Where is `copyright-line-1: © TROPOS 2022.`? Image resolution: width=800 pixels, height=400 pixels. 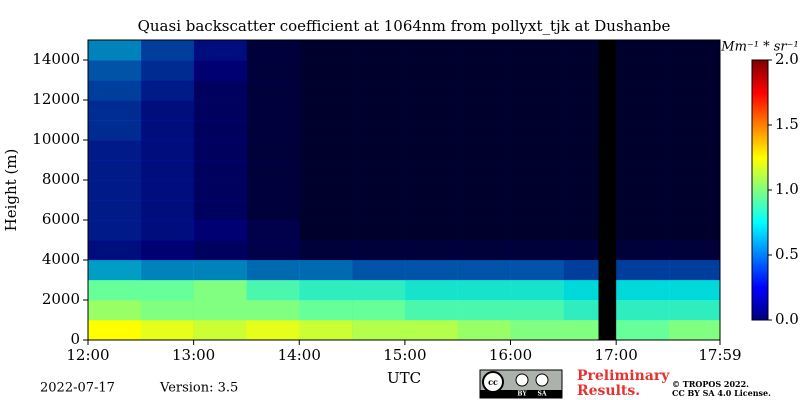
copyright-line-1: © TROPOS 2022. is located at coordinates (710, 384).